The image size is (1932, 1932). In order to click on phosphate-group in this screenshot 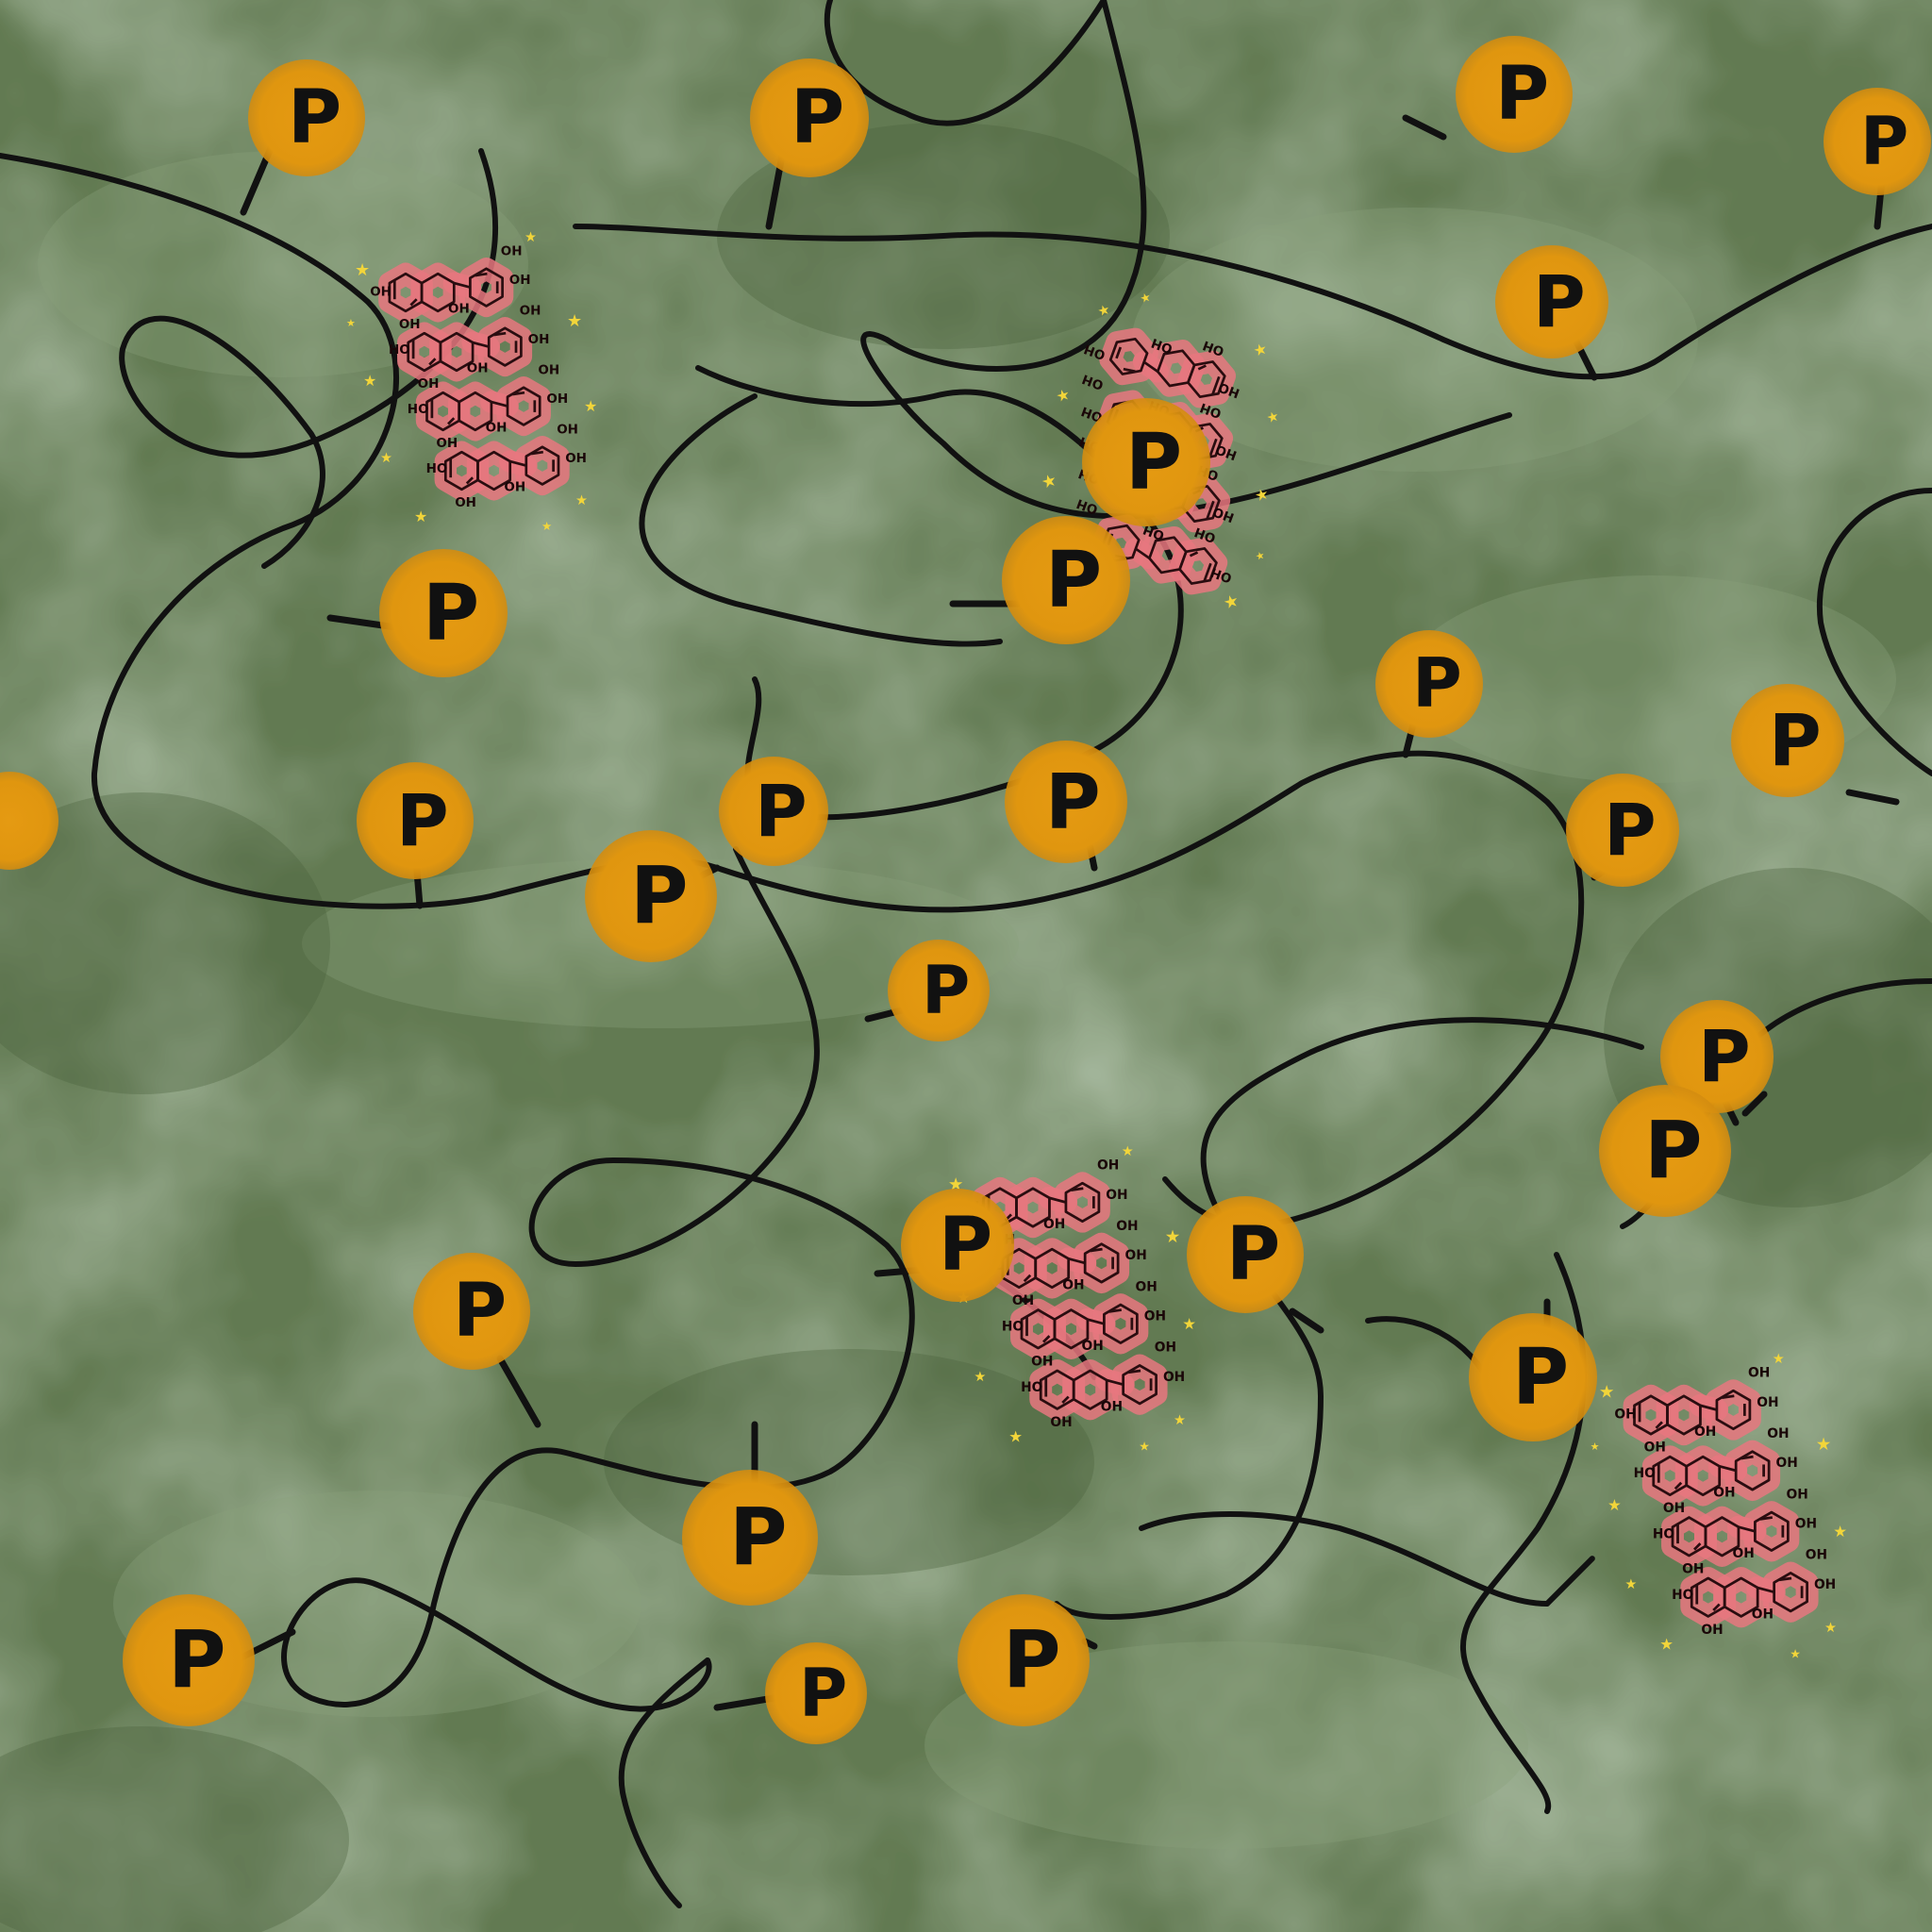, I will do `click(29, 821)`.